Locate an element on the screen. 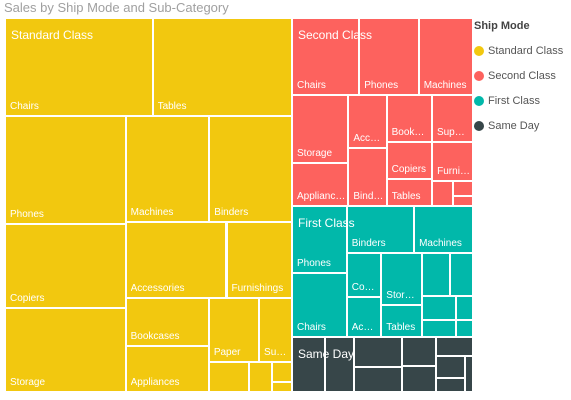  tile: Paper is located at coordinates (234, 330).